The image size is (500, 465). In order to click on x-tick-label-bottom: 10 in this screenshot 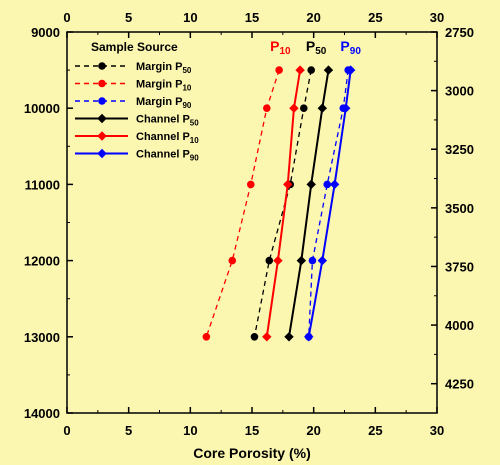, I will do `click(190, 430)`.